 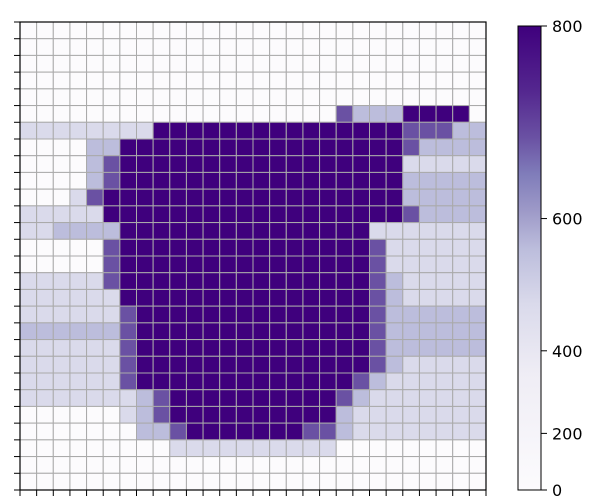 What do you see at coordinates (529, 258) in the screenshot?
I see `colorbar-gradient` at bounding box center [529, 258].